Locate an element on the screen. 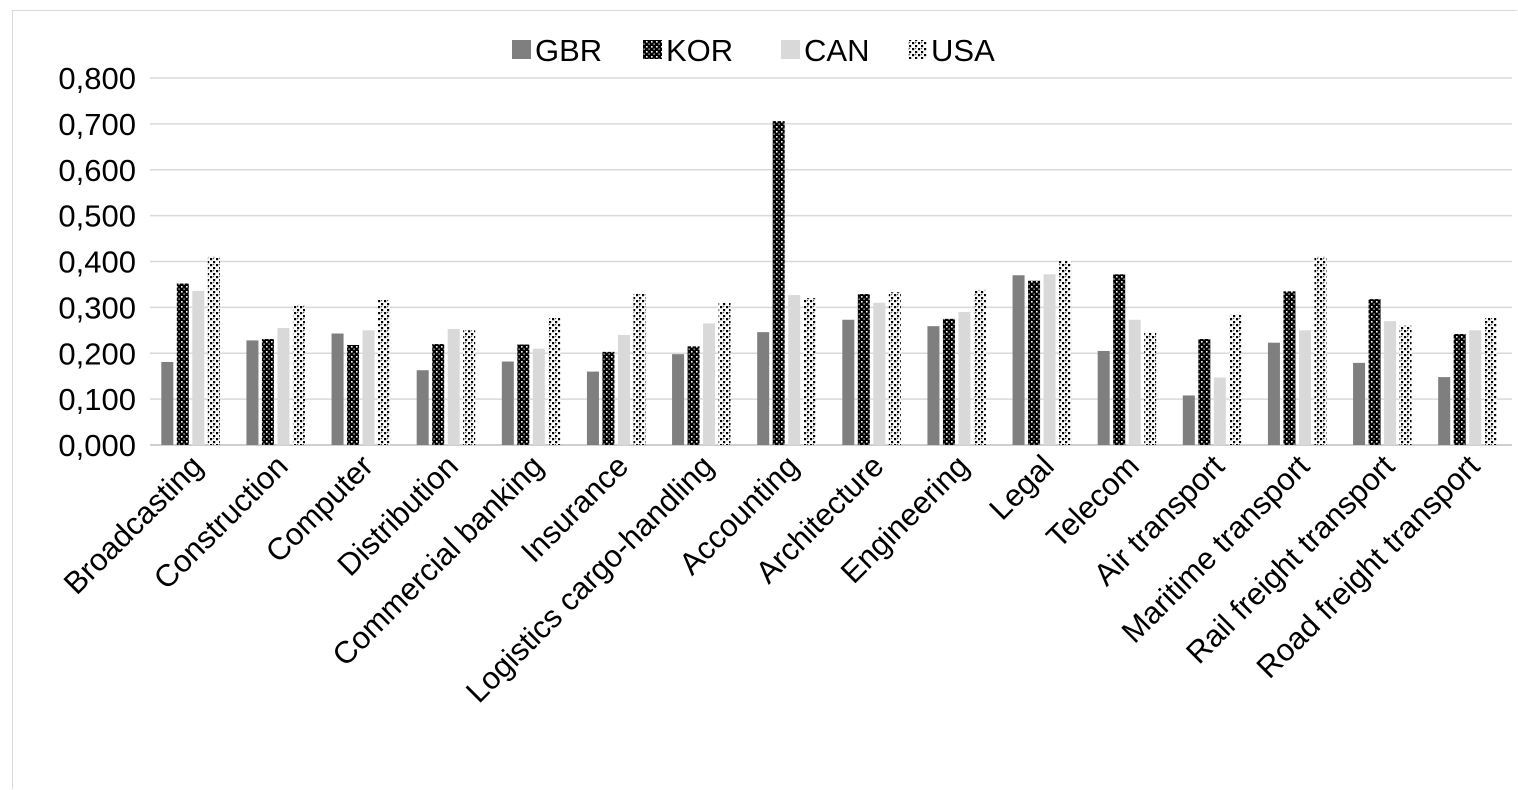 Image resolution: width=1518 pixels, height=790 pixels. y-tick-label: 0,500 is located at coordinates (97, 216).